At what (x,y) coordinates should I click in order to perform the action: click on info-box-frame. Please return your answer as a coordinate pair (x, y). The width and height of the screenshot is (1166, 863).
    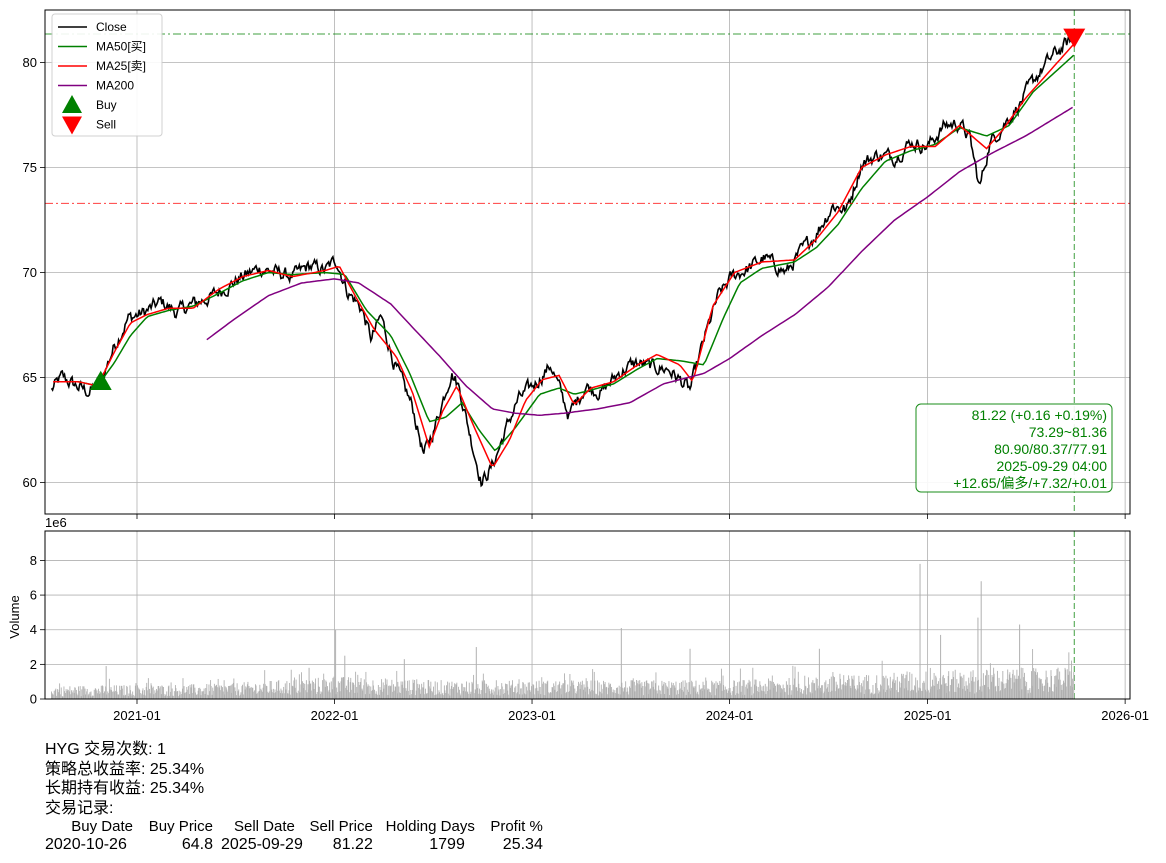
    Looking at the image, I should click on (1014, 448).